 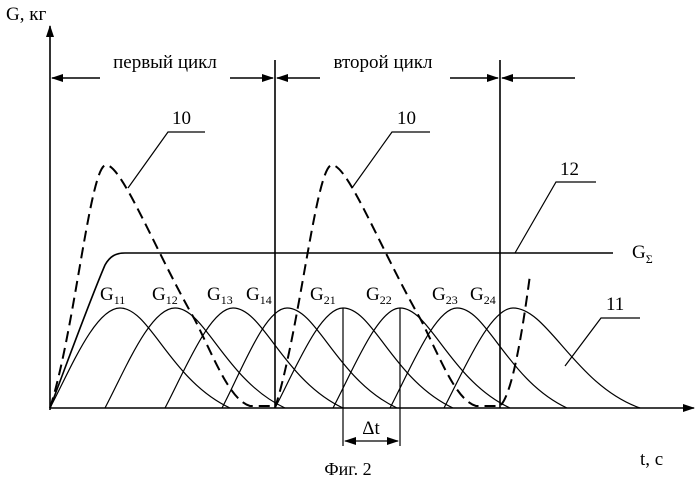 I want to click on figure-caption: Фиг. 2, so click(x=347, y=469).